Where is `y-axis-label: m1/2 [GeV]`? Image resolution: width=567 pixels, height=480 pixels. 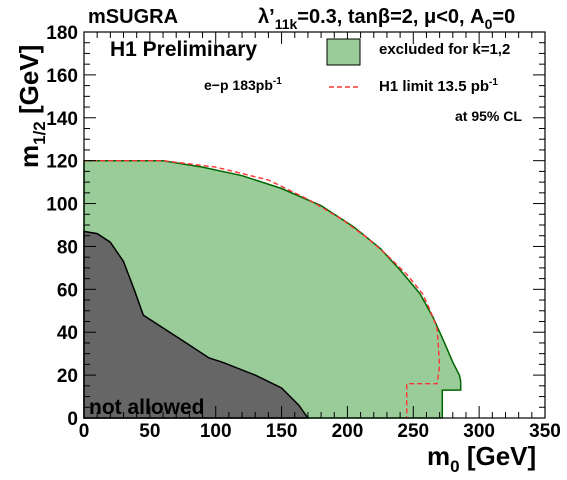 y-axis-label: m1/2 [GeV] is located at coordinates (31, 106).